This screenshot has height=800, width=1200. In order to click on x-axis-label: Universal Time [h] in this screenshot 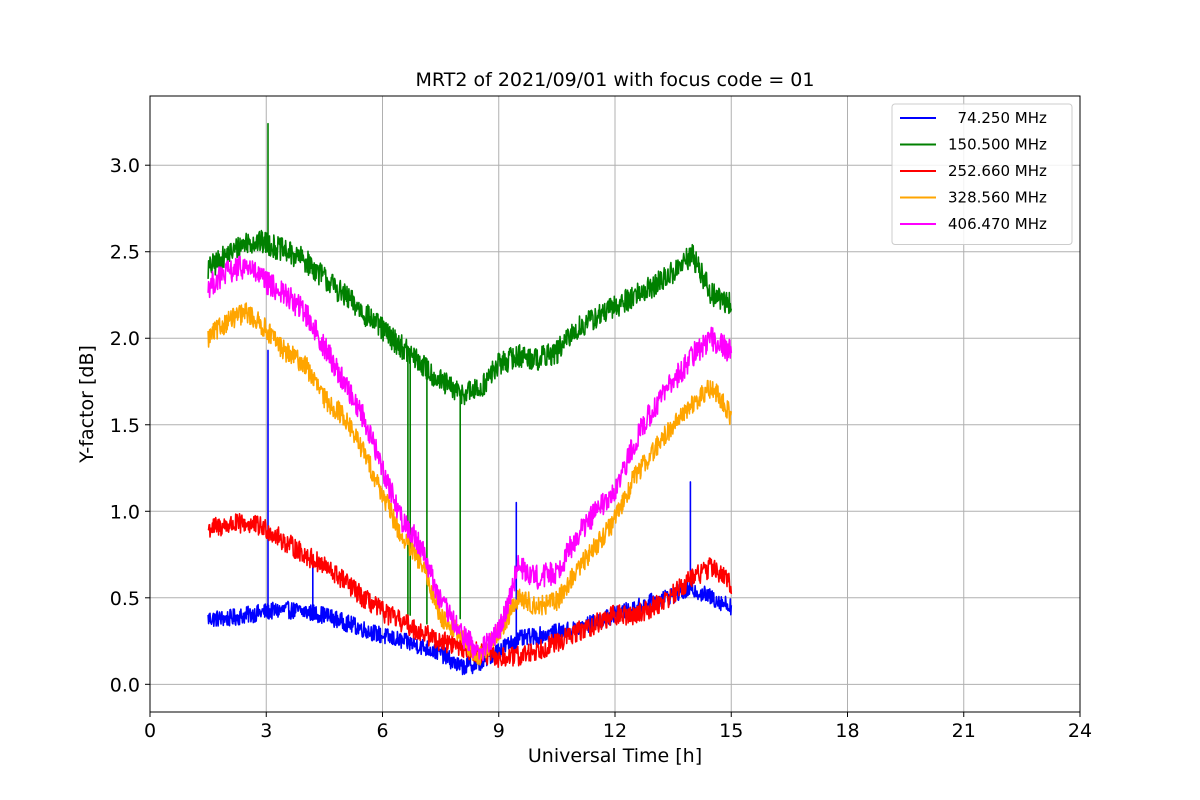, I will do `click(615, 756)`.